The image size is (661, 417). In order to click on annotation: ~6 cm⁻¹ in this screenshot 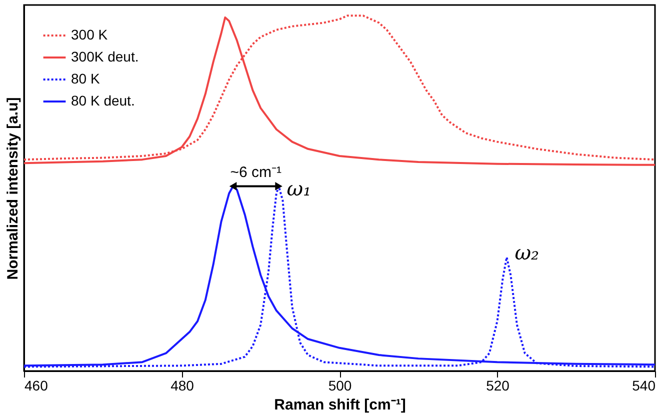, I will do `click(256, 173)`.